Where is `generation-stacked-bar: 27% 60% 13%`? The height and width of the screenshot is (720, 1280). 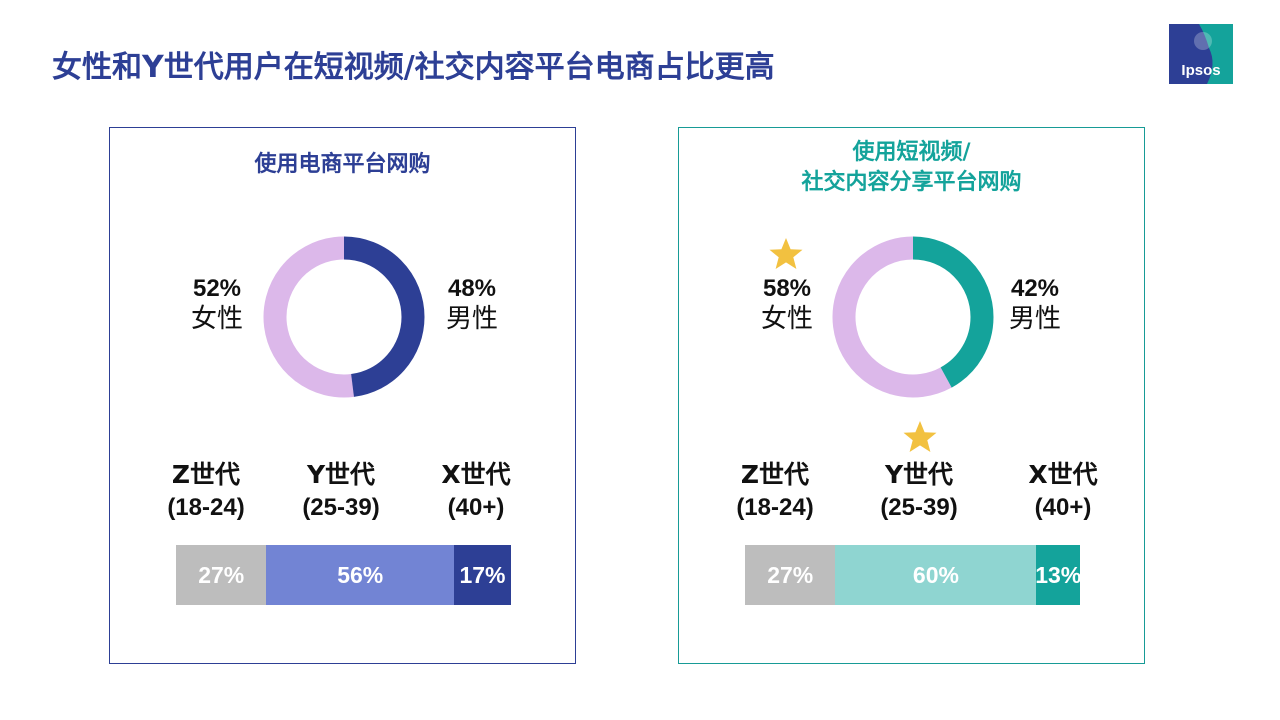
generation-stacked-bar: 27% 60% 13% is located at coordinates (912, 575).